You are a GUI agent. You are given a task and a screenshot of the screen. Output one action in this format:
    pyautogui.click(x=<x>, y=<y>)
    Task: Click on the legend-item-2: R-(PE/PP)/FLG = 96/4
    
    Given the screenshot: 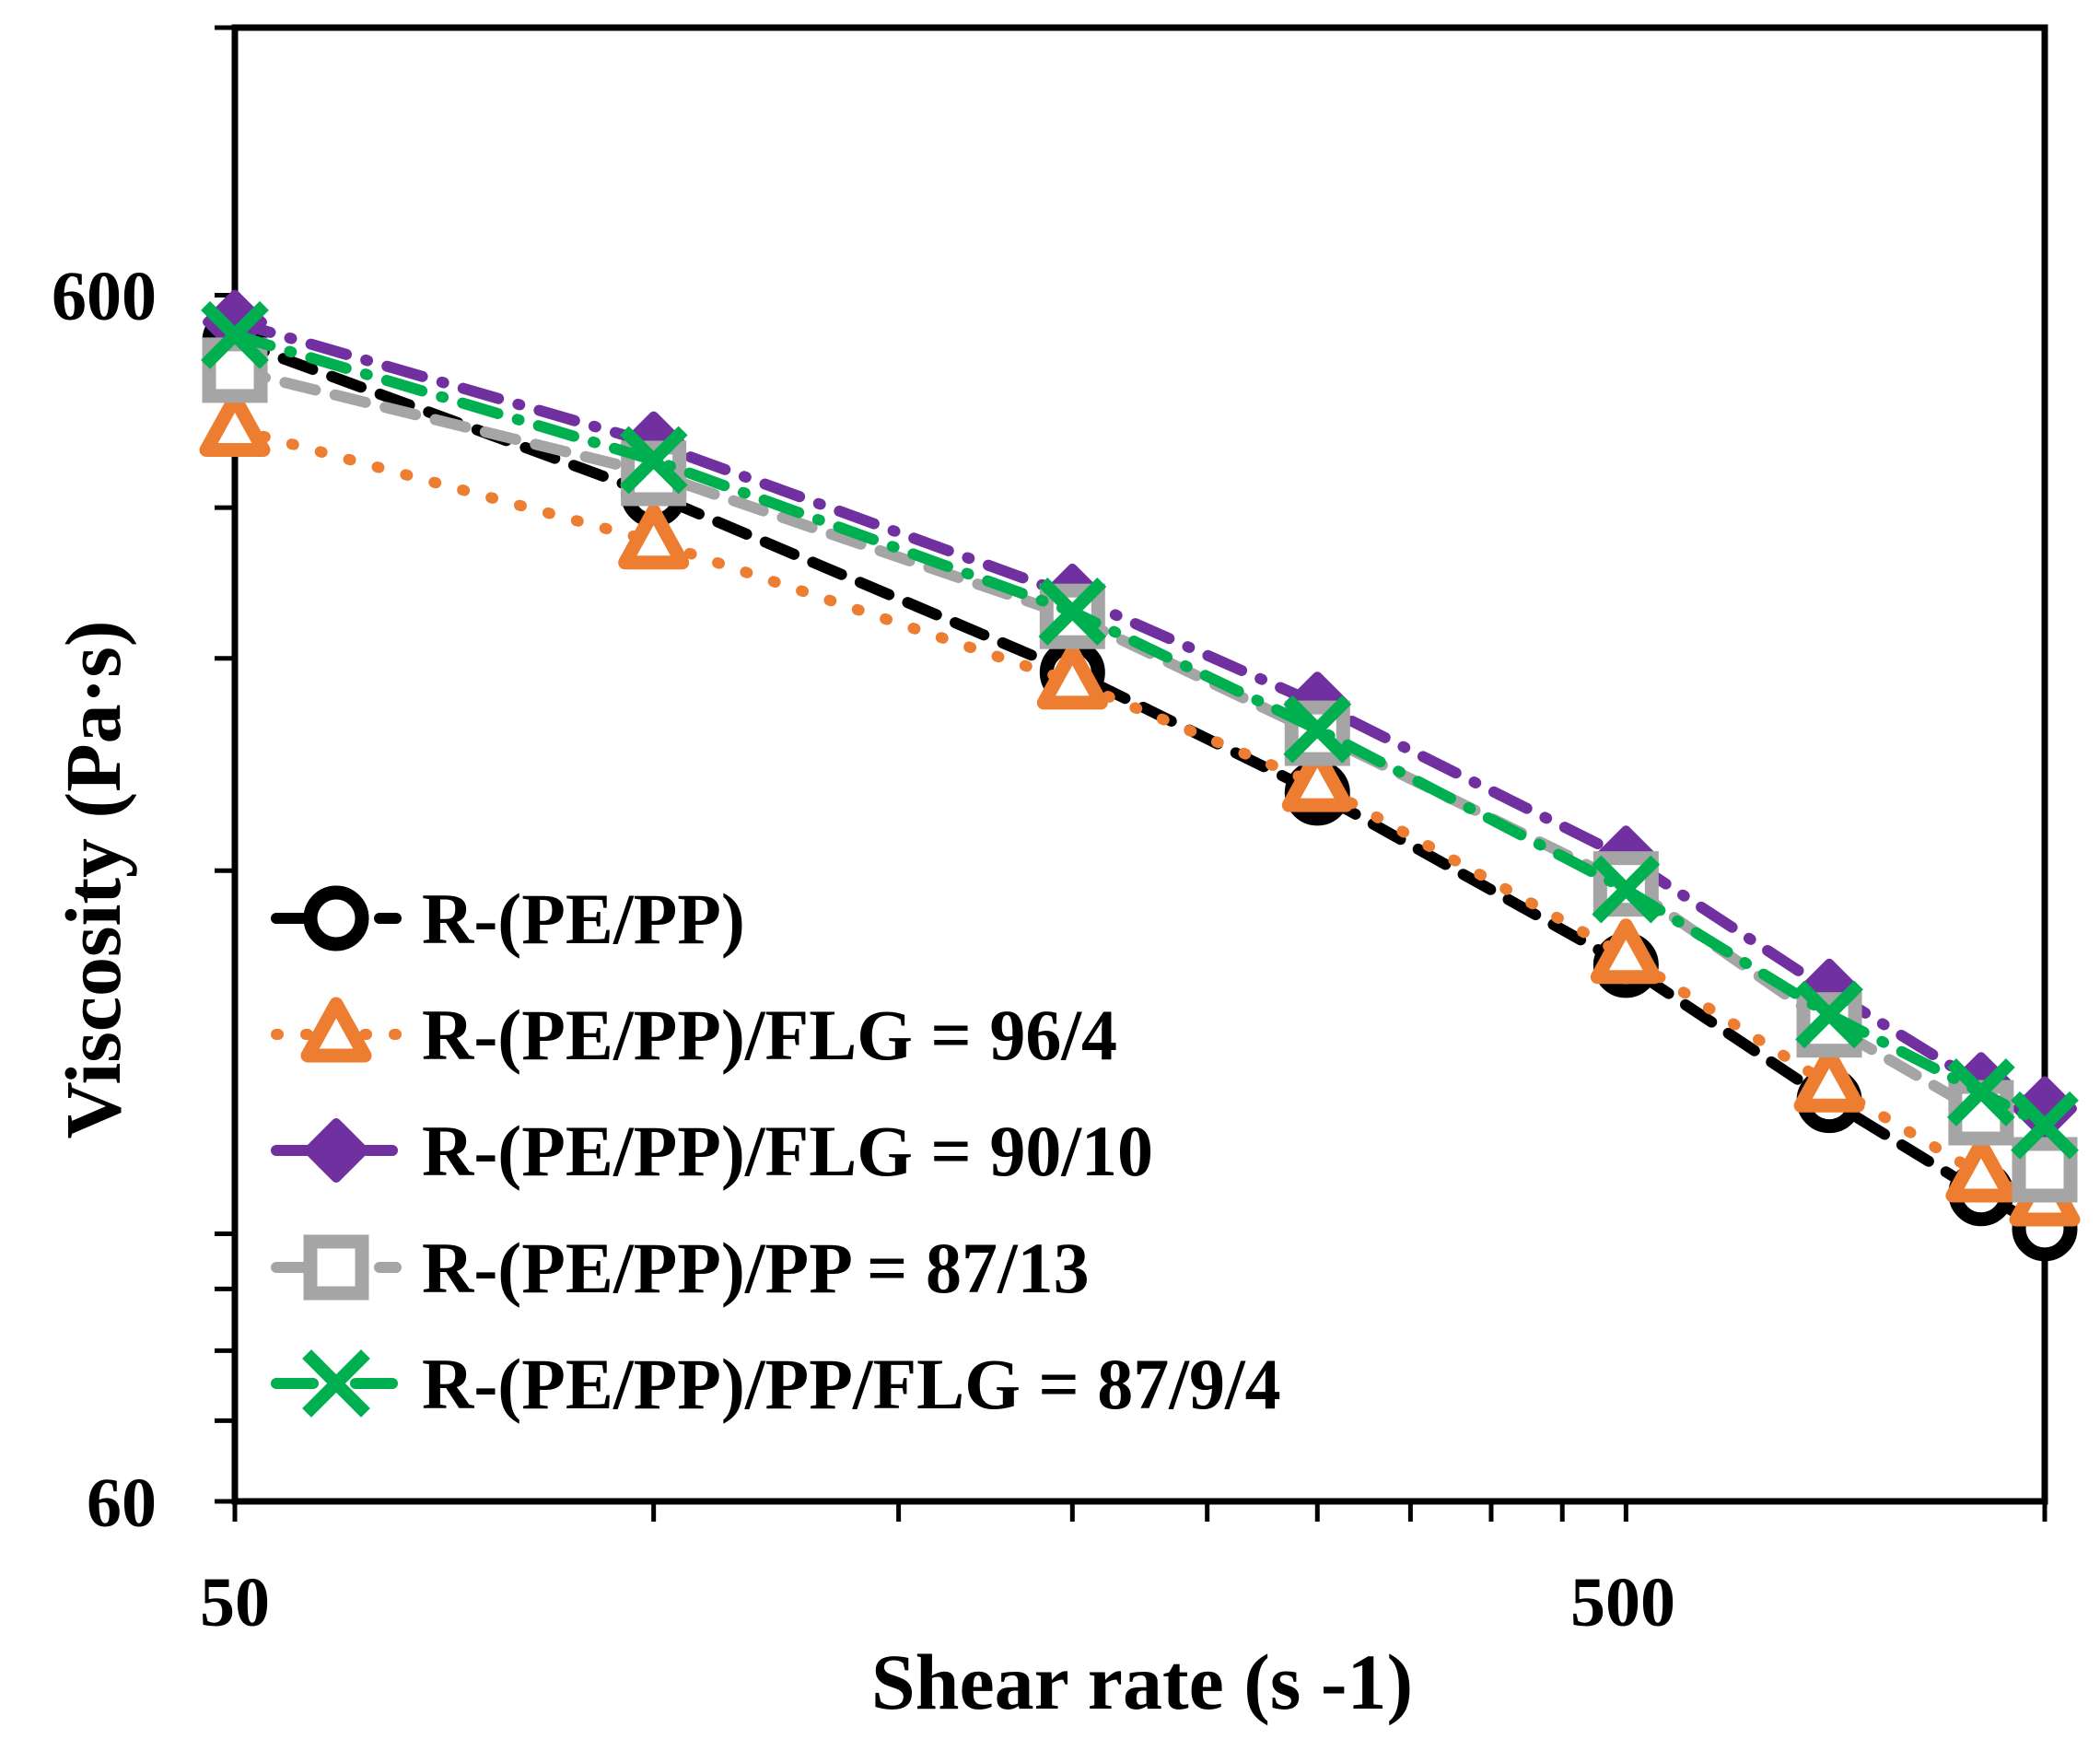 What is the action you would take?
    pyautogui.click(x=694, y=1035)
    